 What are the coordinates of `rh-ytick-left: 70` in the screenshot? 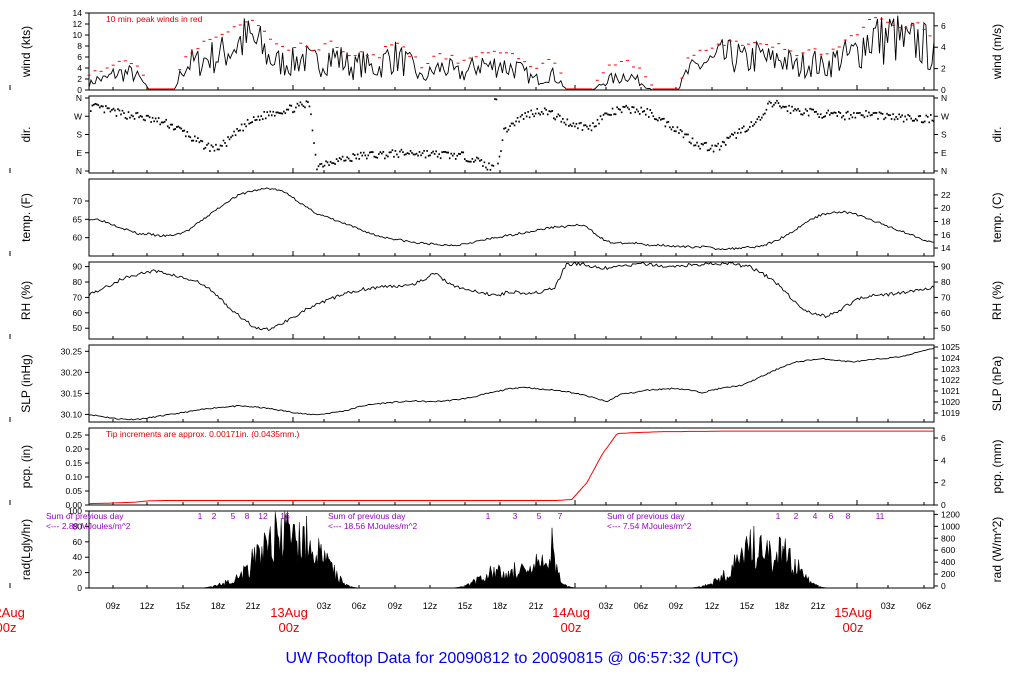 It's located at (78, 297).